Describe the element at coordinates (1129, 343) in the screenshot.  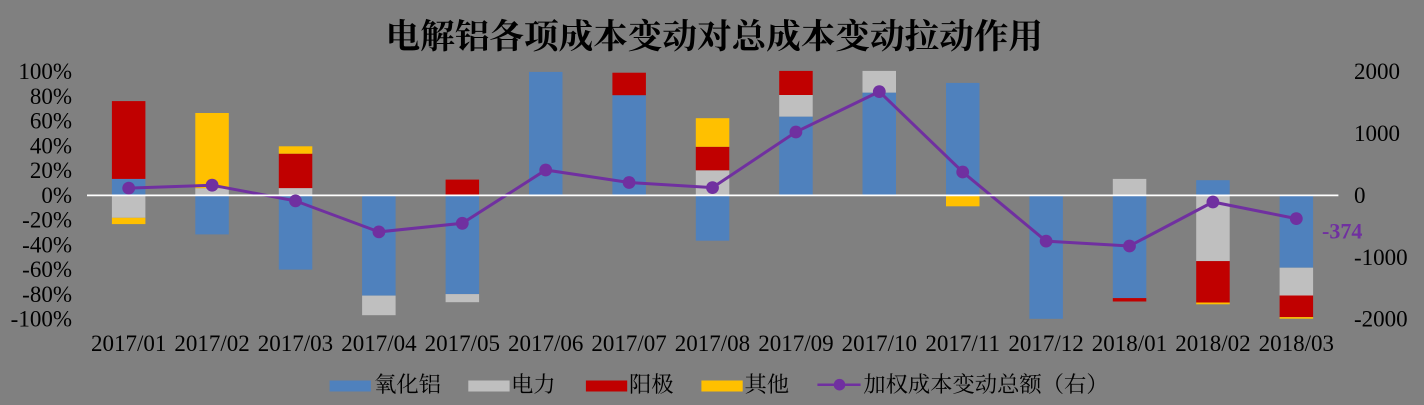
I see `svg-text: 2018/01` at that location.